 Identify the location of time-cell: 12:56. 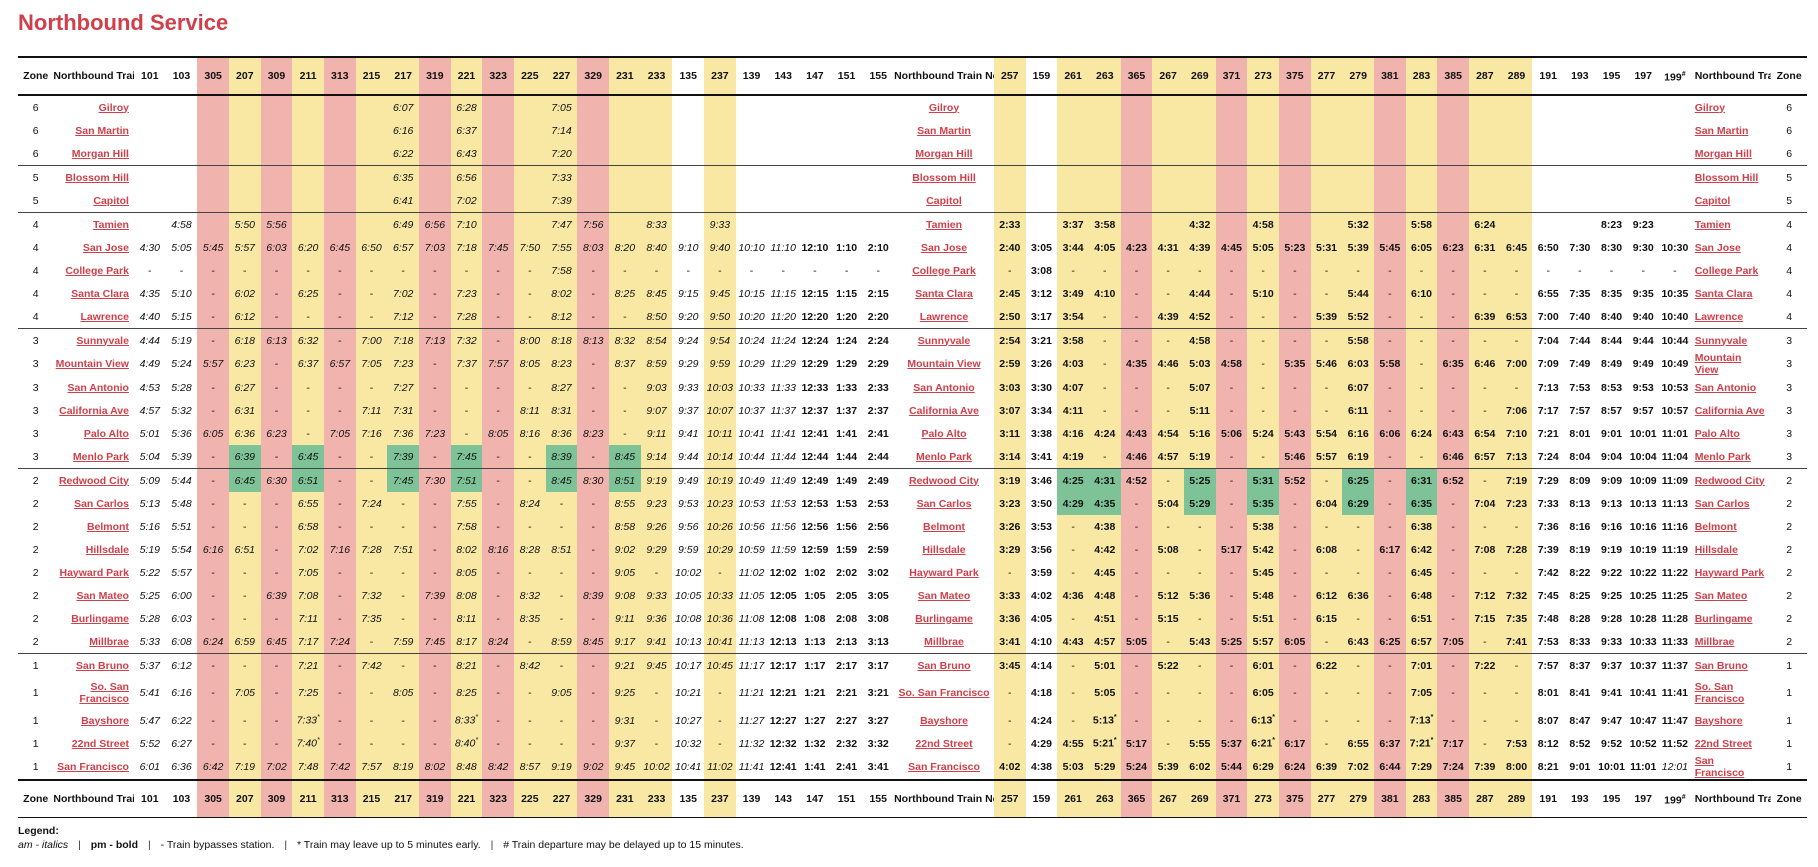
(815, 526).